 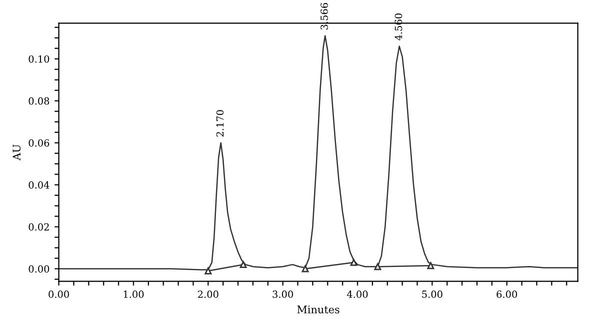 I want to click on x-tick-label: 4.00, so click(x=357, y=294).